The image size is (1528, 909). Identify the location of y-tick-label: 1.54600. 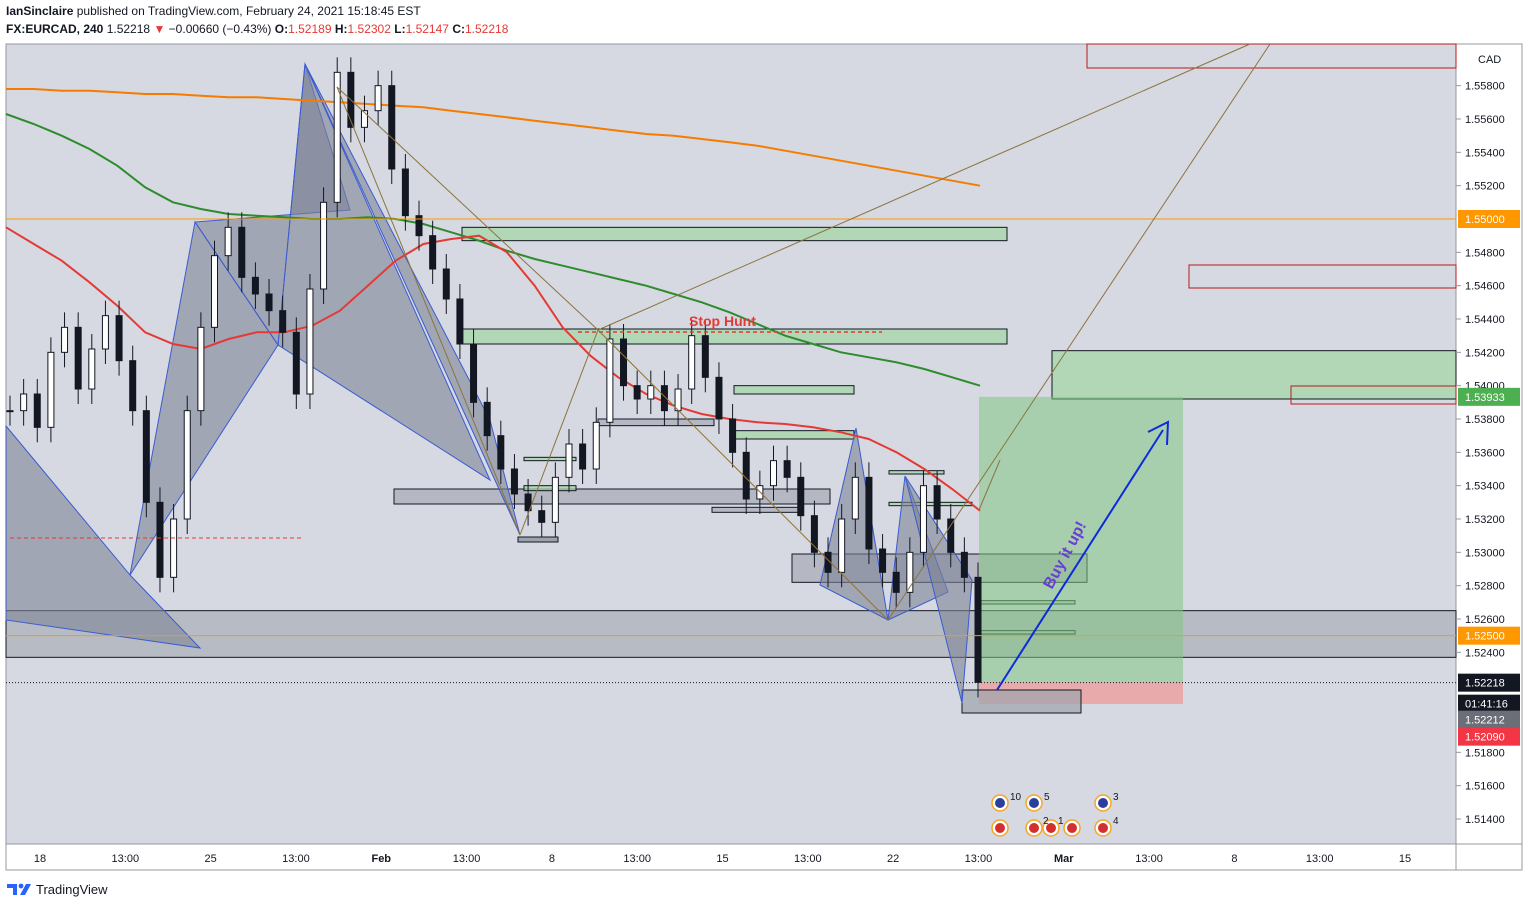
(1485, 287).